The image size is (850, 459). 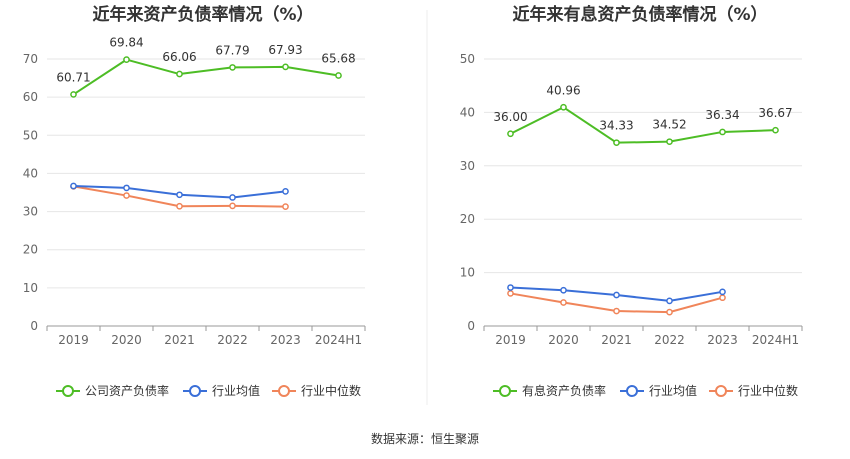 I want to click on legend-label: 公司资产负债率, so click(x=127, y=390).